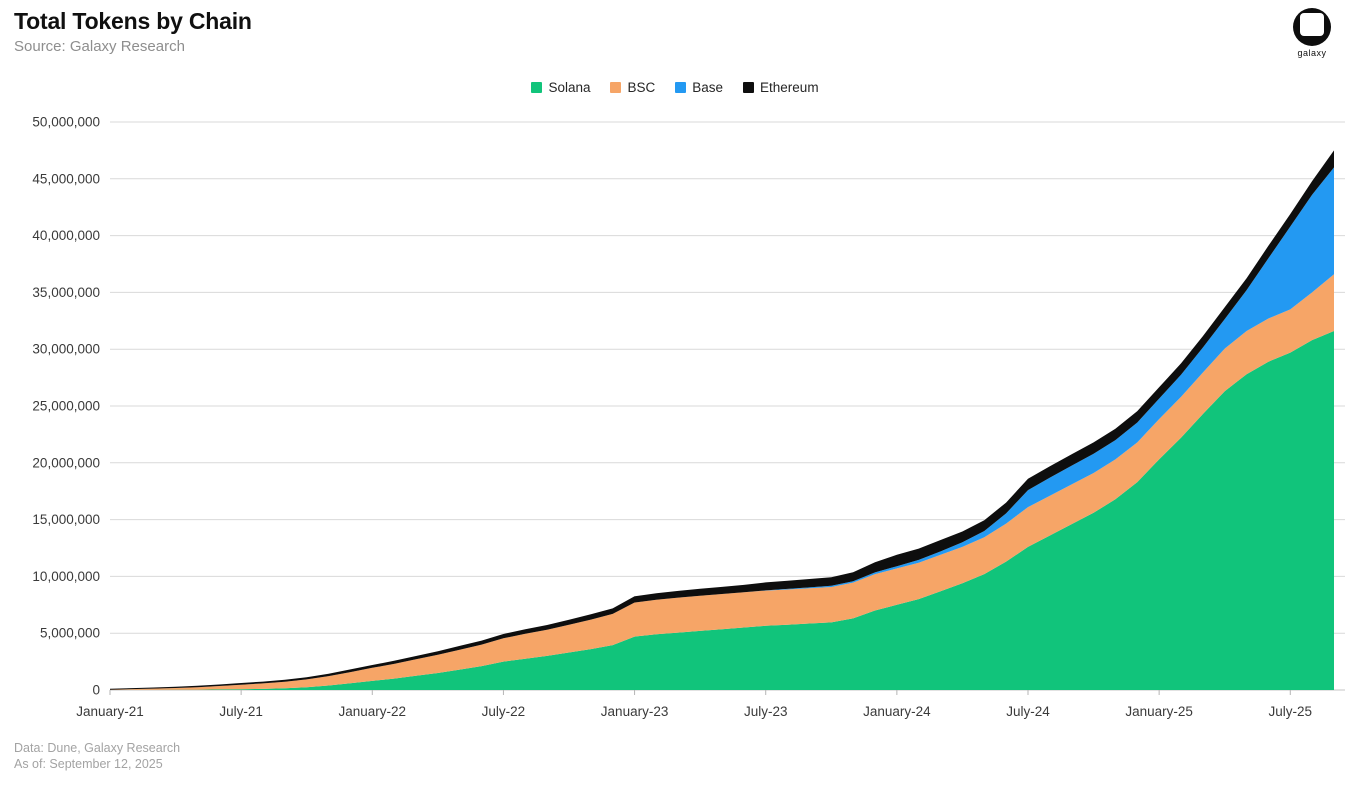  What do you see at coordinates (96, 690) in the screenshot?
I see `y-tick-label: 0` at bounding box center [96, 690].